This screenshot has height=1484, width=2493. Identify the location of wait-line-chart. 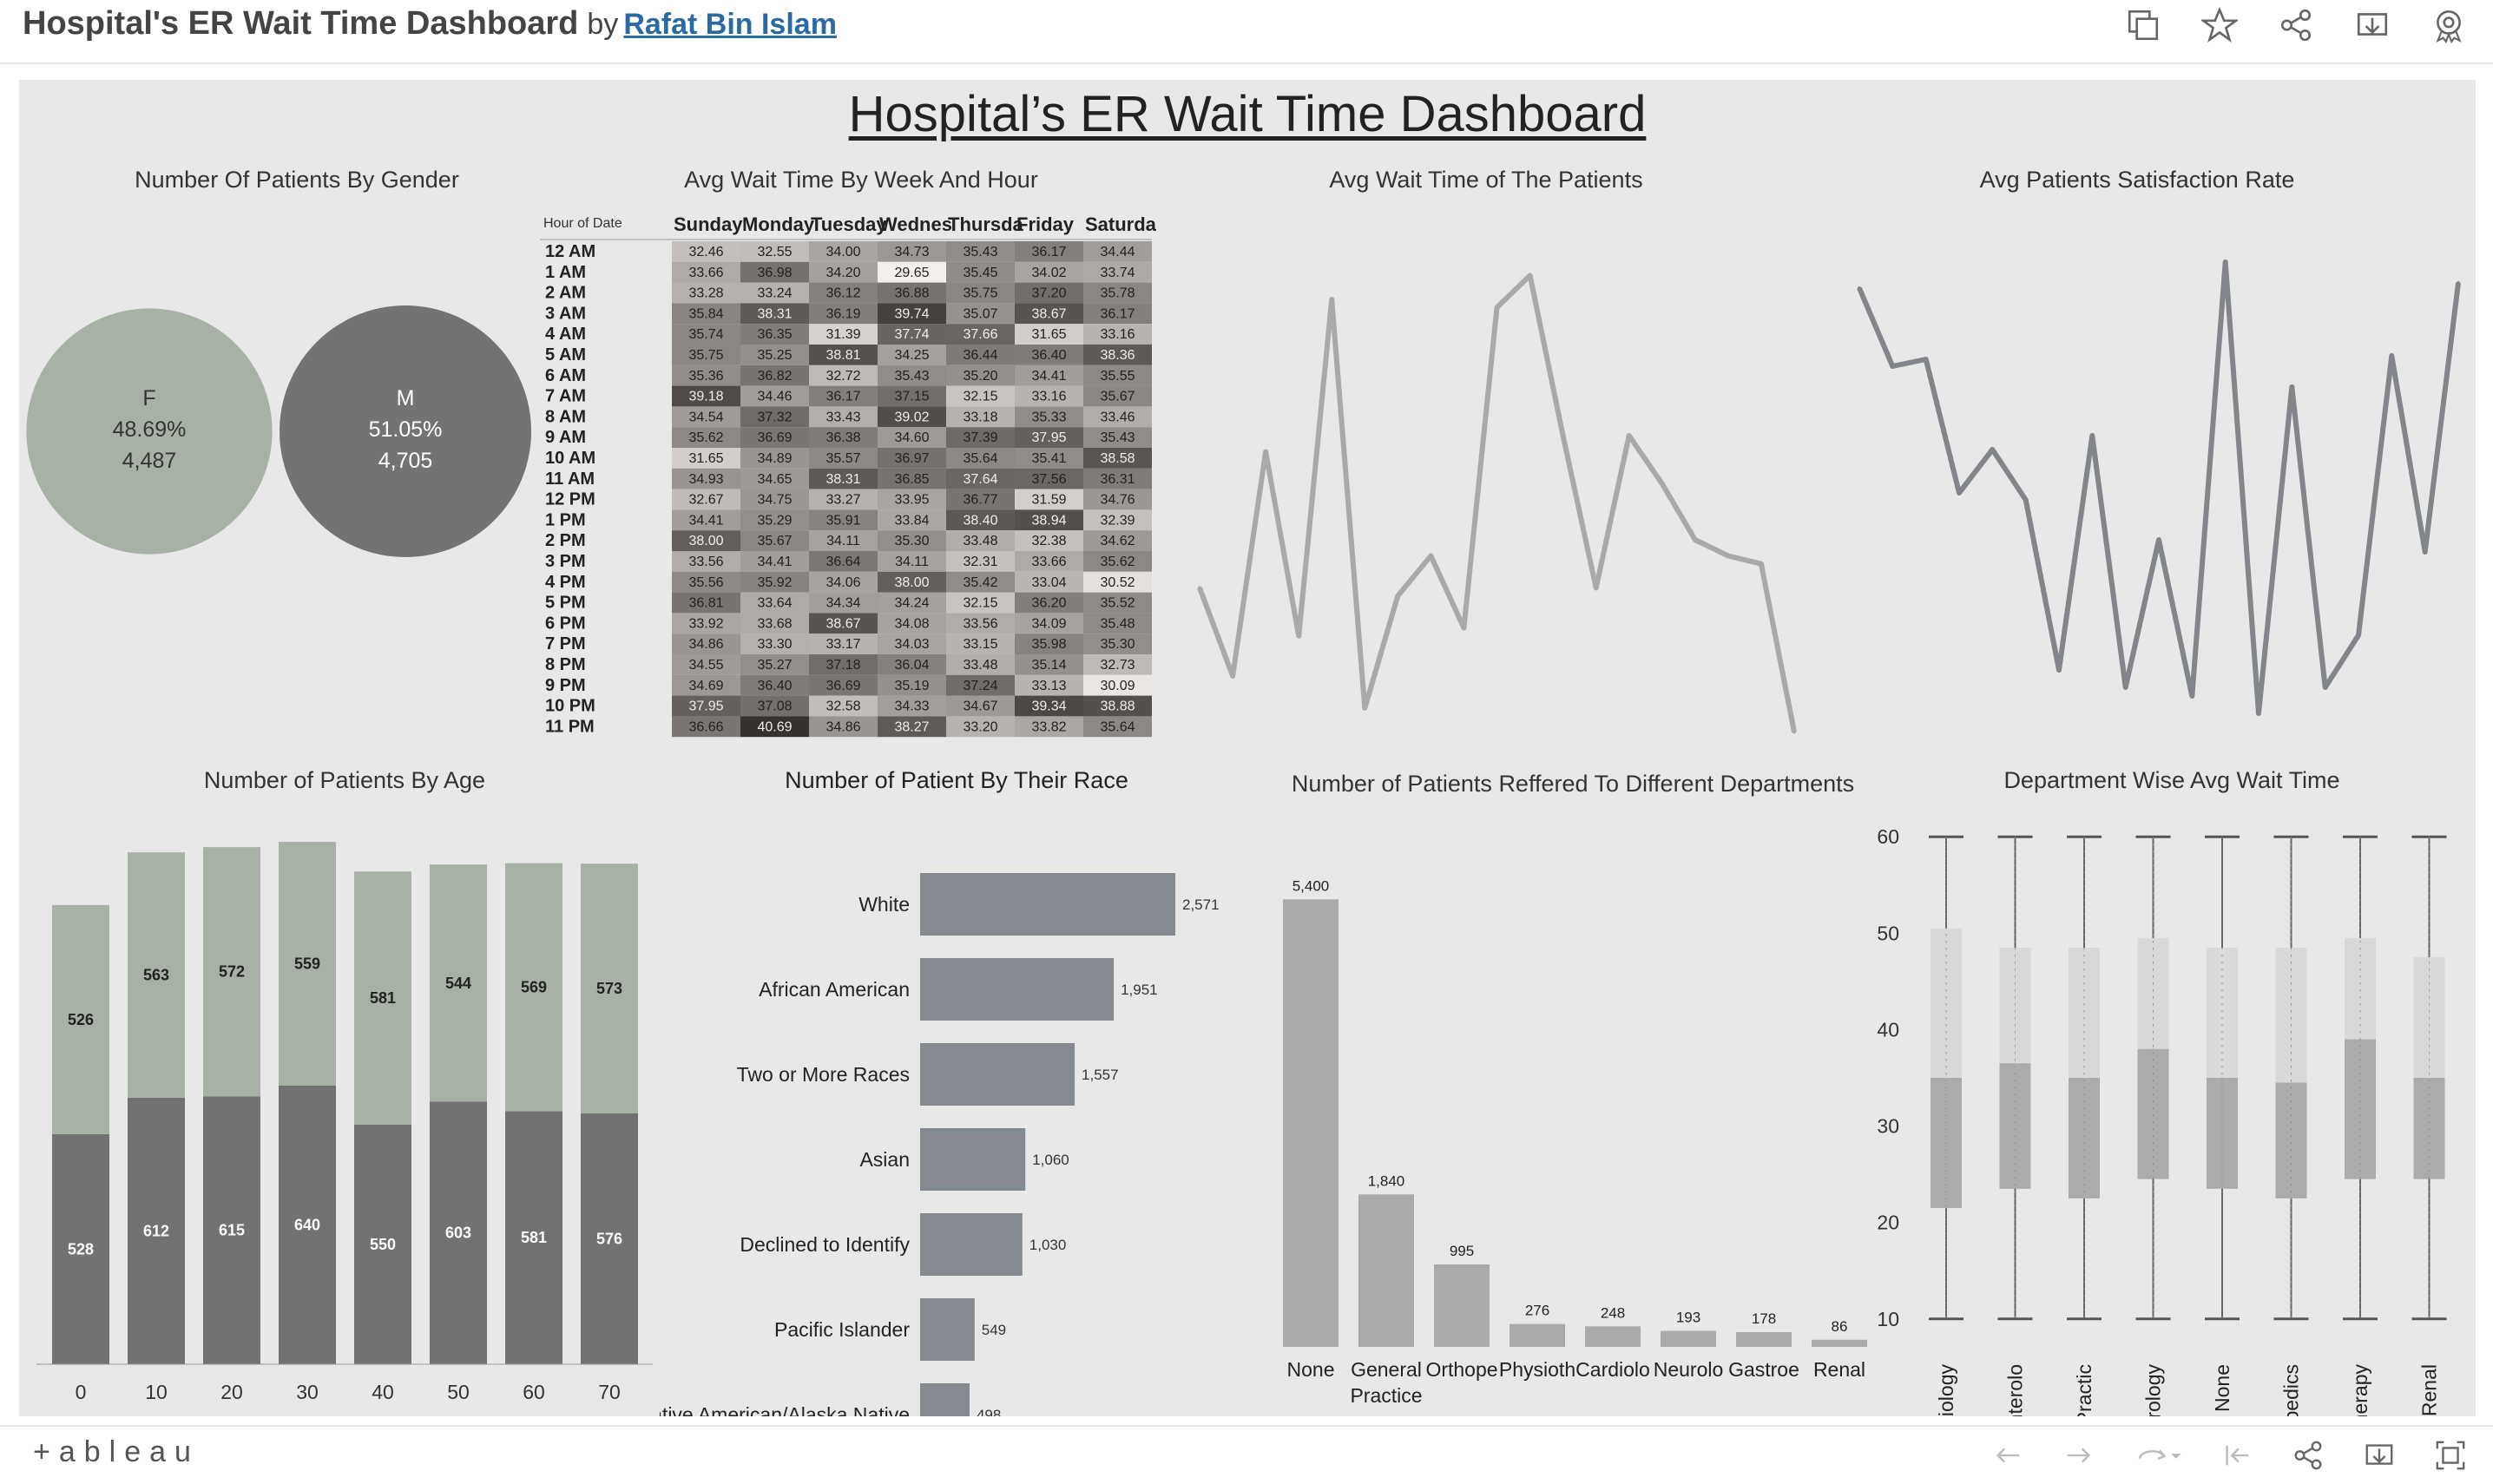
(1486, 479).